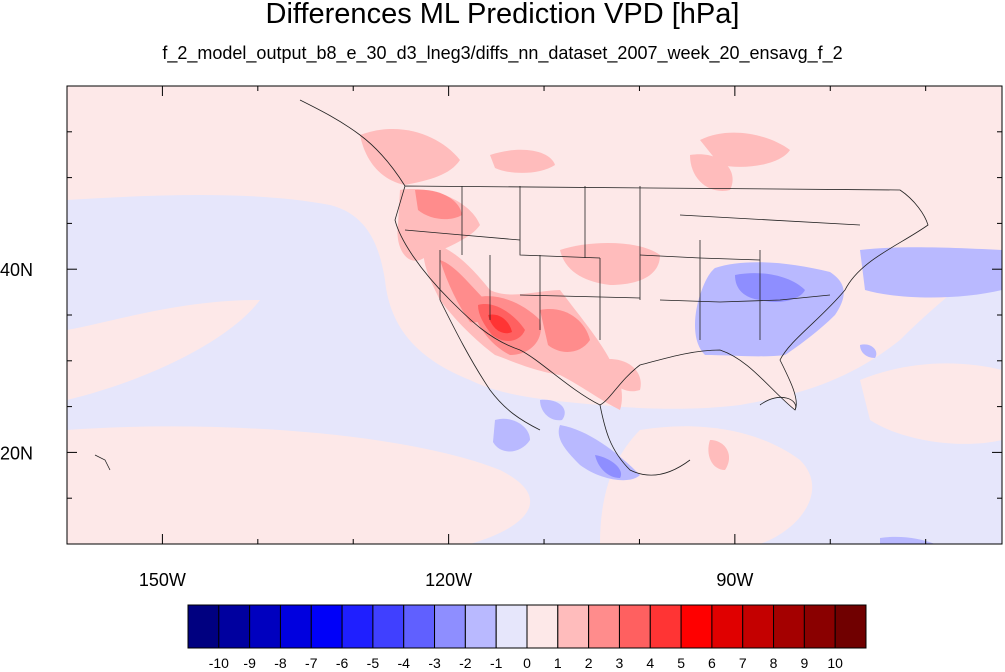  I want to click on x-tick-label: 150W, so click(162, 580).